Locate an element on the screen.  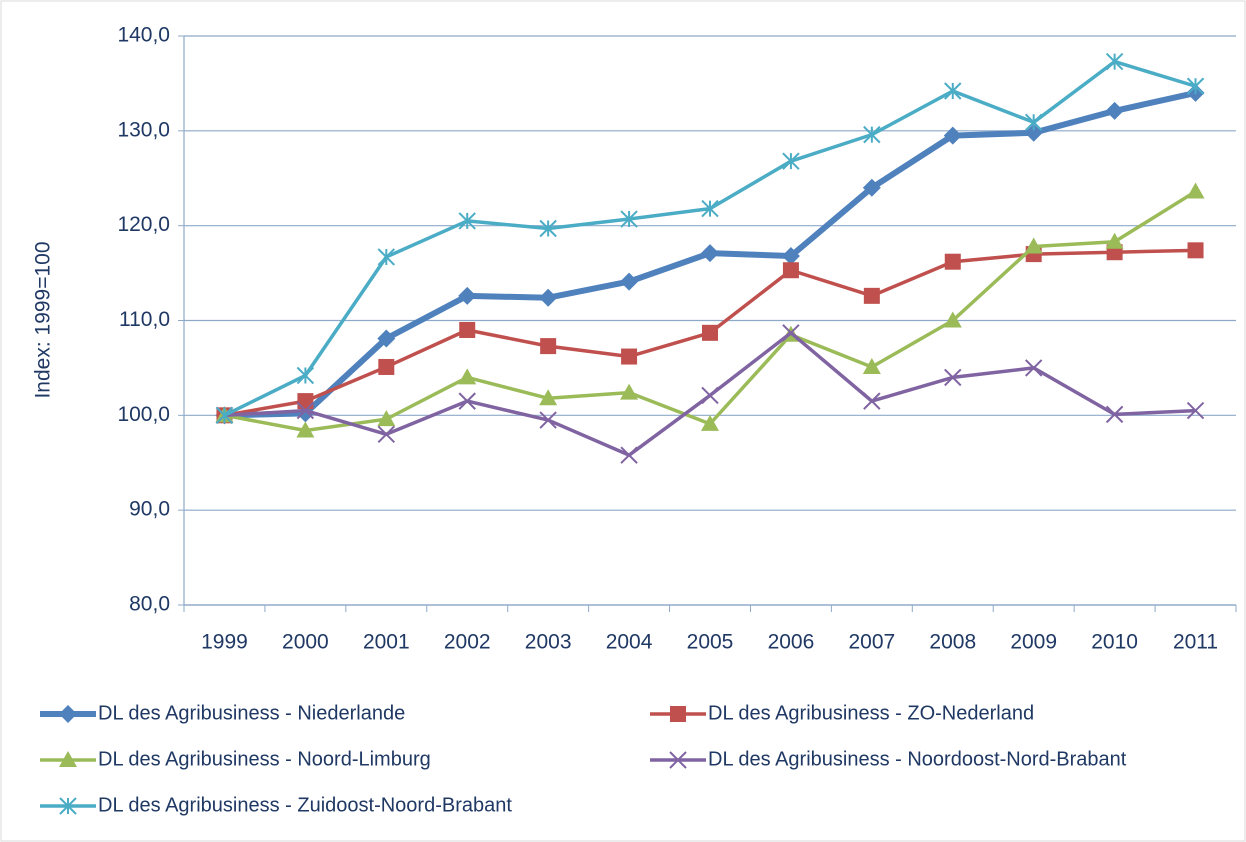
y-tick-label: 130,0 is located at coordinates (143, 129).